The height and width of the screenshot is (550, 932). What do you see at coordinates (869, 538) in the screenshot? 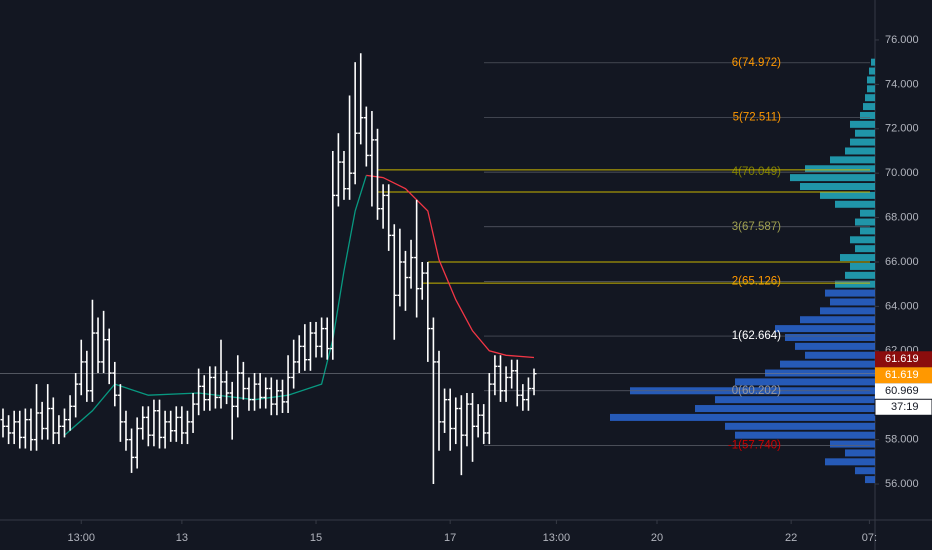
I see `x-tick-label: 07:` at bounding box center [869, 538].